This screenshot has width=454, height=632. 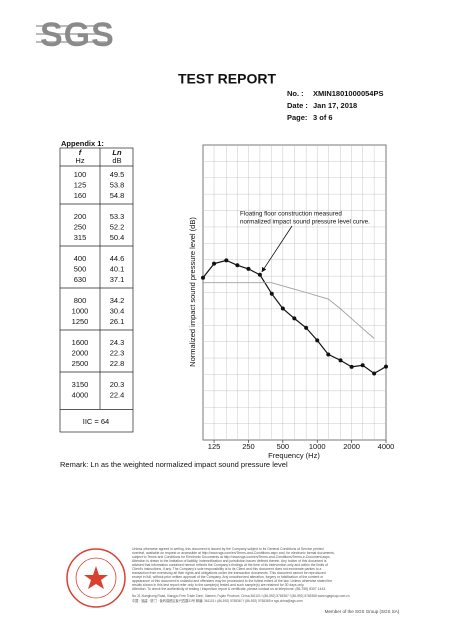 I want to click on annotation-arrow, so click(x=277, y=249).